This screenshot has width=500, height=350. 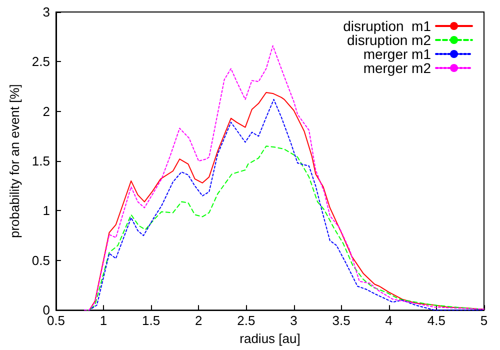 What do you see at coordinates (46, 210) in the screenshot?
I see `y-tick-label: 1` at bounding box center [46, 210].